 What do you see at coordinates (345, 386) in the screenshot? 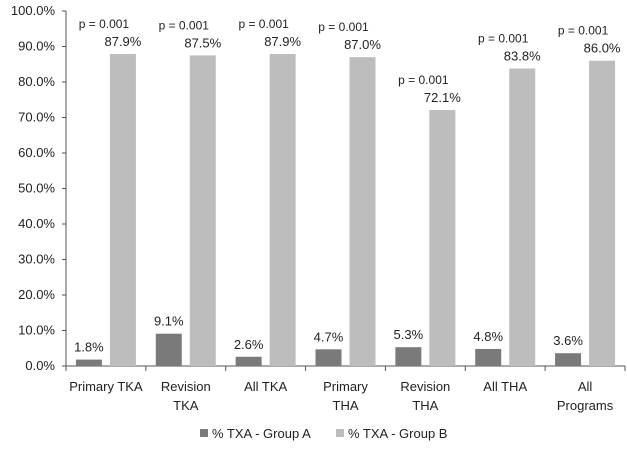
I see `x-category-label: Primary` at bounding box center [345, 386].